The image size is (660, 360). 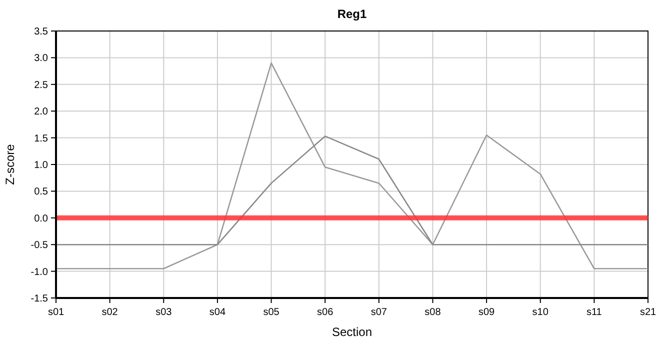 I want to click on x-tick-label: s10, so click(x=540, y=312).